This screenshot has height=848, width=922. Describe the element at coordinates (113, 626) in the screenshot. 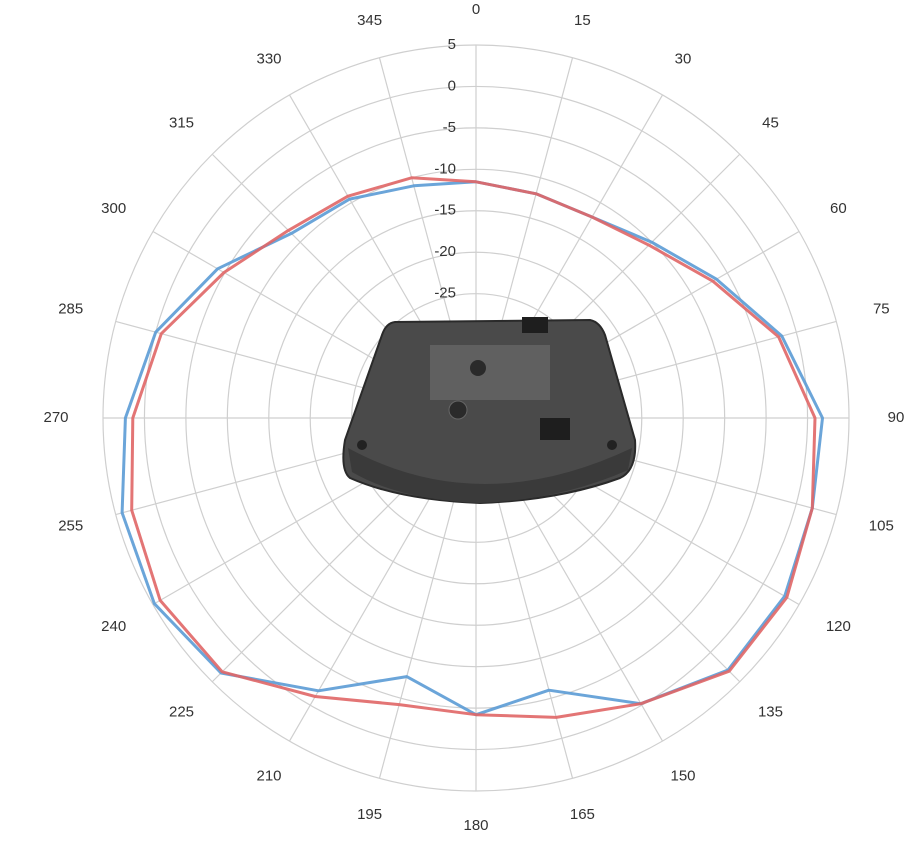

I see `theta-tick-label: 240` at that location.